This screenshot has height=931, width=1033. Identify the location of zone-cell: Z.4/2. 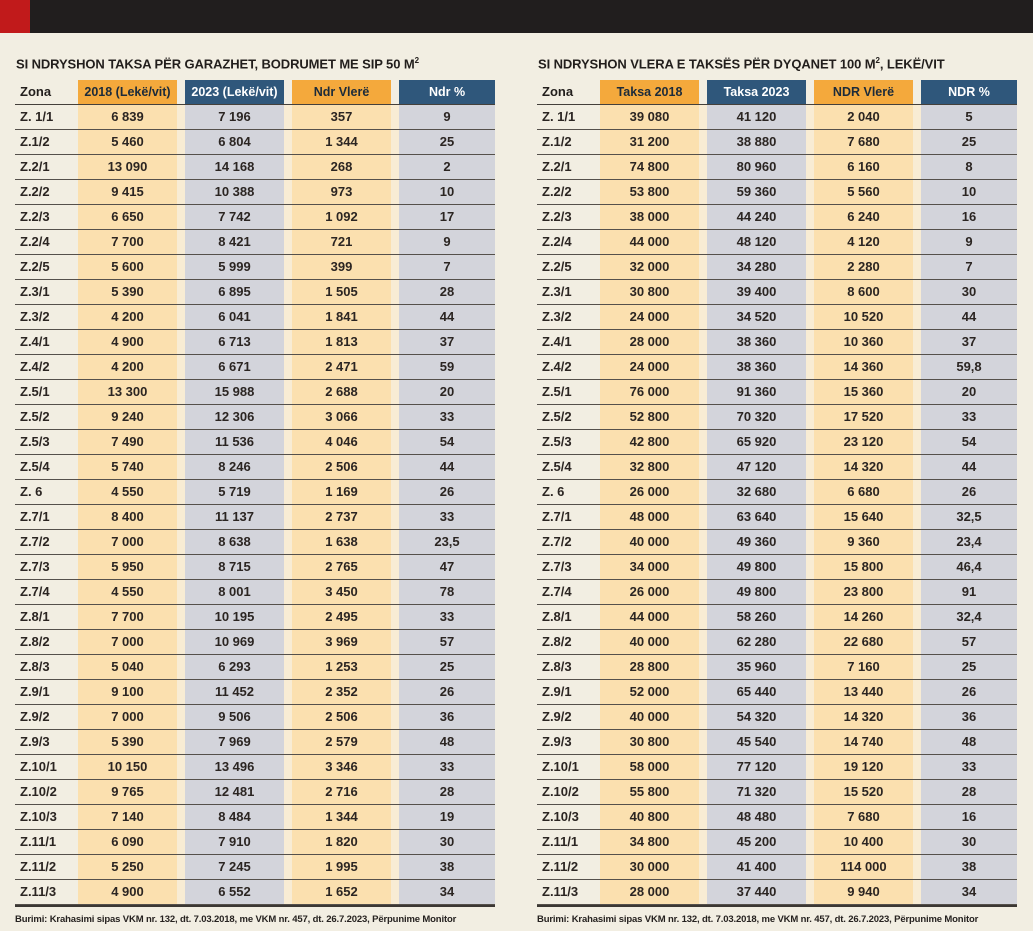
(557, 367).